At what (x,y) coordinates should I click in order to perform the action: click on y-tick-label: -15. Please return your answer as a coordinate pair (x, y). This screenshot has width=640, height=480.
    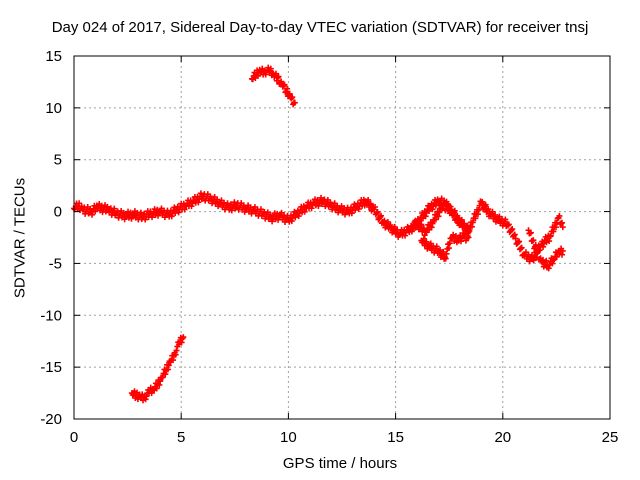
    Looking at the image, I should click on (51, 367).